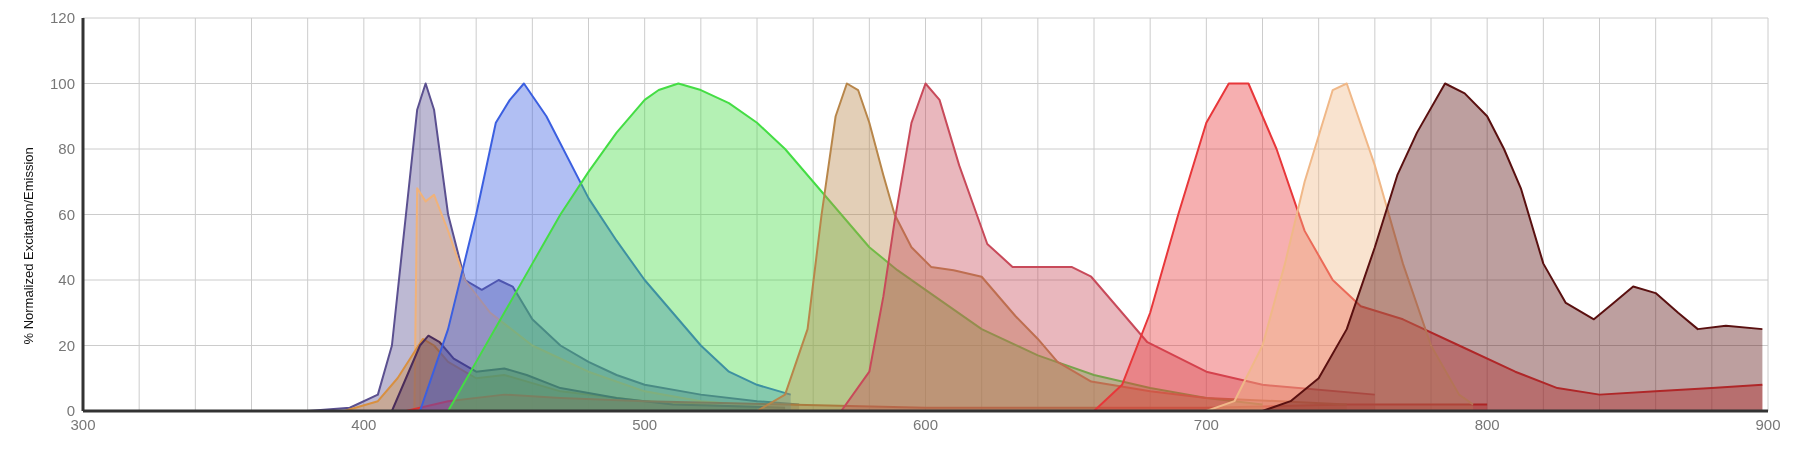 The width and height of the screenshot is (1810, 454). Describe the element at coordinates (1487, 424) in the screenshot. I see `x-tick-label: 800` at that location.